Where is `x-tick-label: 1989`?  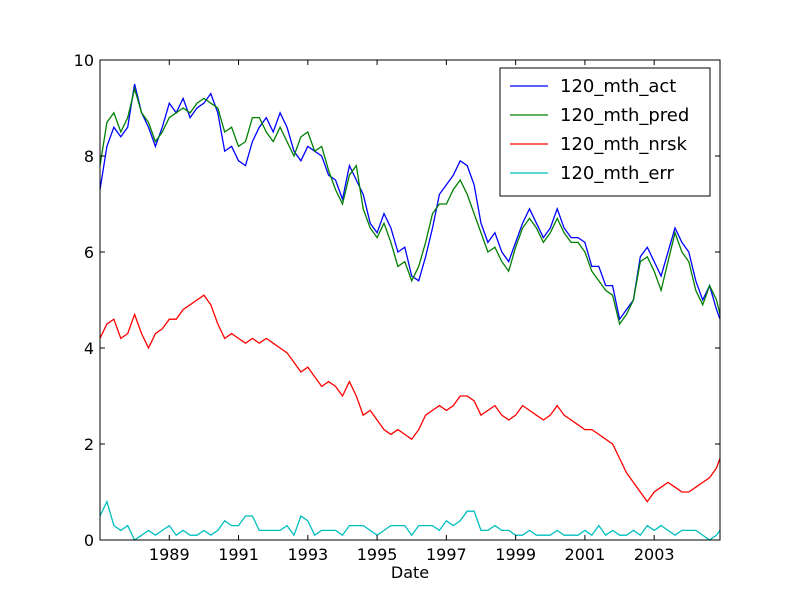 x-tick-label: 1989 is located at coordinates (169, 554).